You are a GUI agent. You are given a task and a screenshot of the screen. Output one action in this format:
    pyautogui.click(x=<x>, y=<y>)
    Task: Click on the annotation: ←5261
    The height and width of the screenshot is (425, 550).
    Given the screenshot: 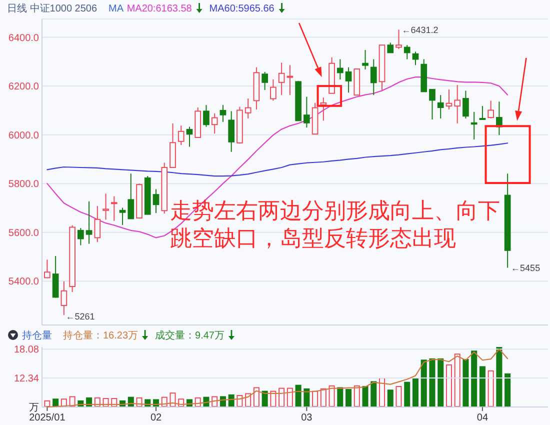 What is the action you would take?
    pyautogui.click(x=80, y=316)
    